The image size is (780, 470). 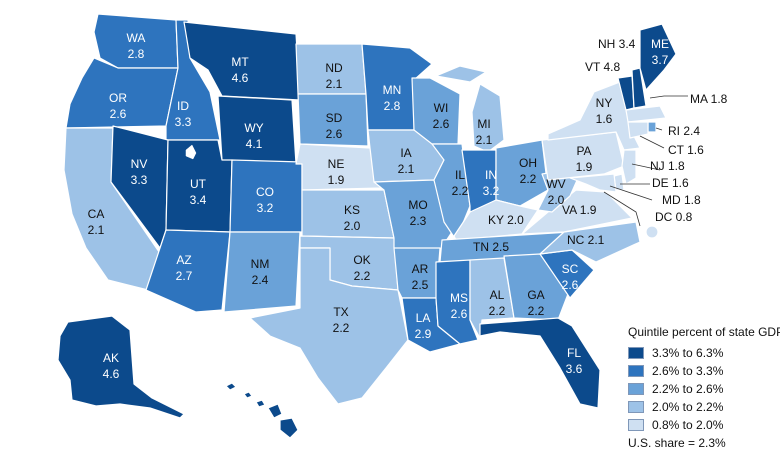 I want to click on state-value-ca: 2.1, so click(x=96, y=230).